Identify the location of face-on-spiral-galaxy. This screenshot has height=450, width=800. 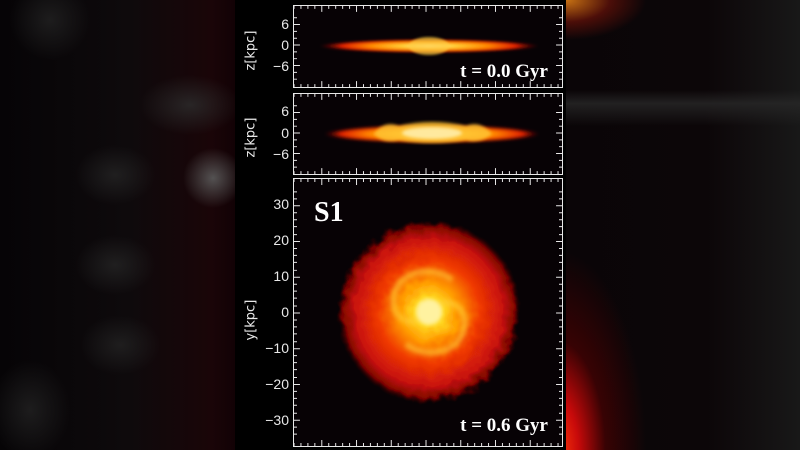
(429, 312).